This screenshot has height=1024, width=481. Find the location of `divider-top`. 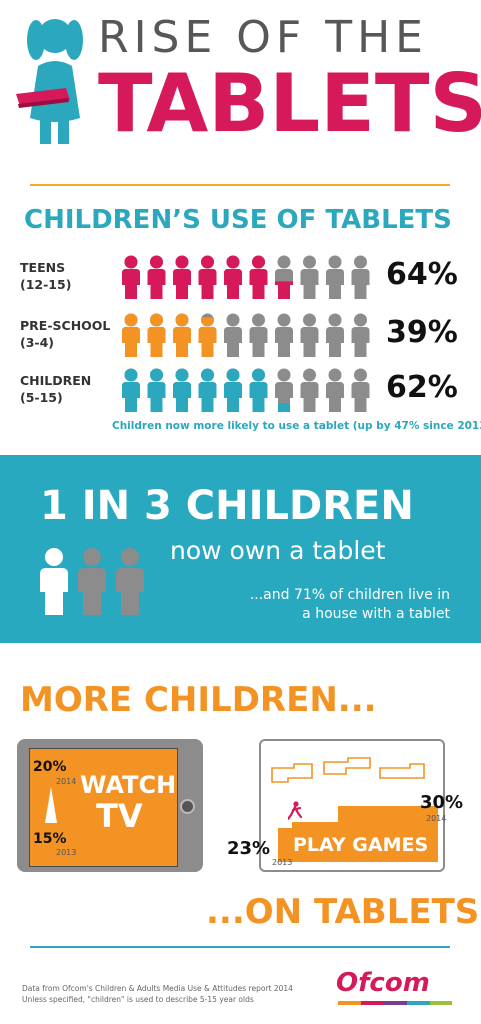

divider-top is located at coordinates (240, 185).